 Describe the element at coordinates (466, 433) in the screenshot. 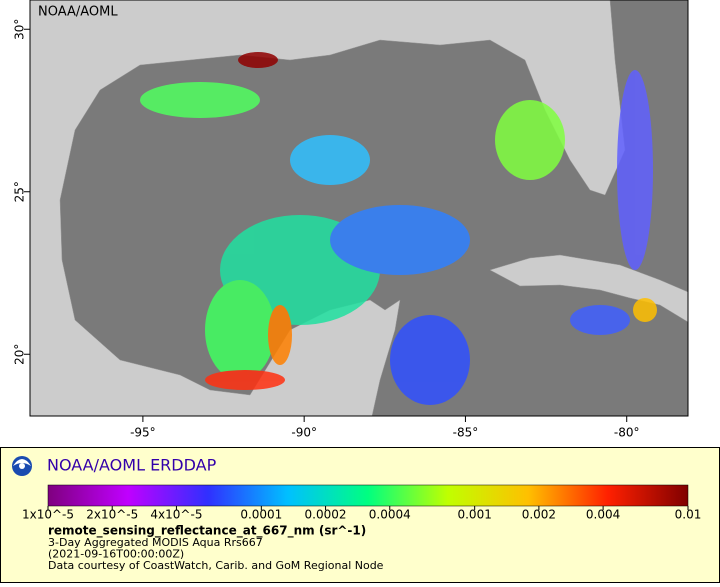

I see `lon-label: -85°` at that location.